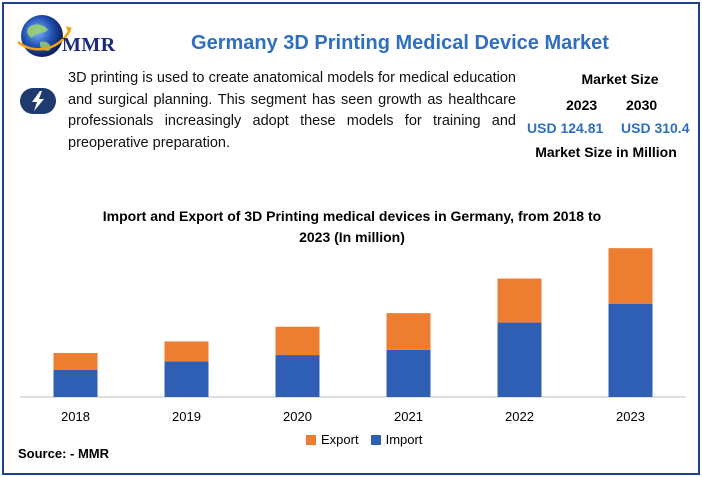  Describe the element at coordinates (630, 276) in the screenshot. I see `bar-export-2023` at that location.